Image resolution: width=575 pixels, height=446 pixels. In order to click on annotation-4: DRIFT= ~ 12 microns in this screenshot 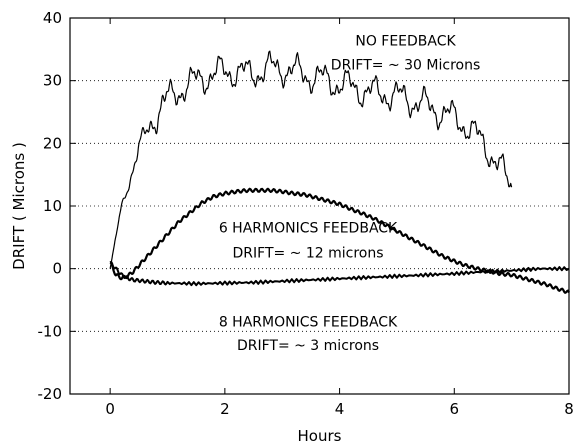, I will do `click(308, 253)`.